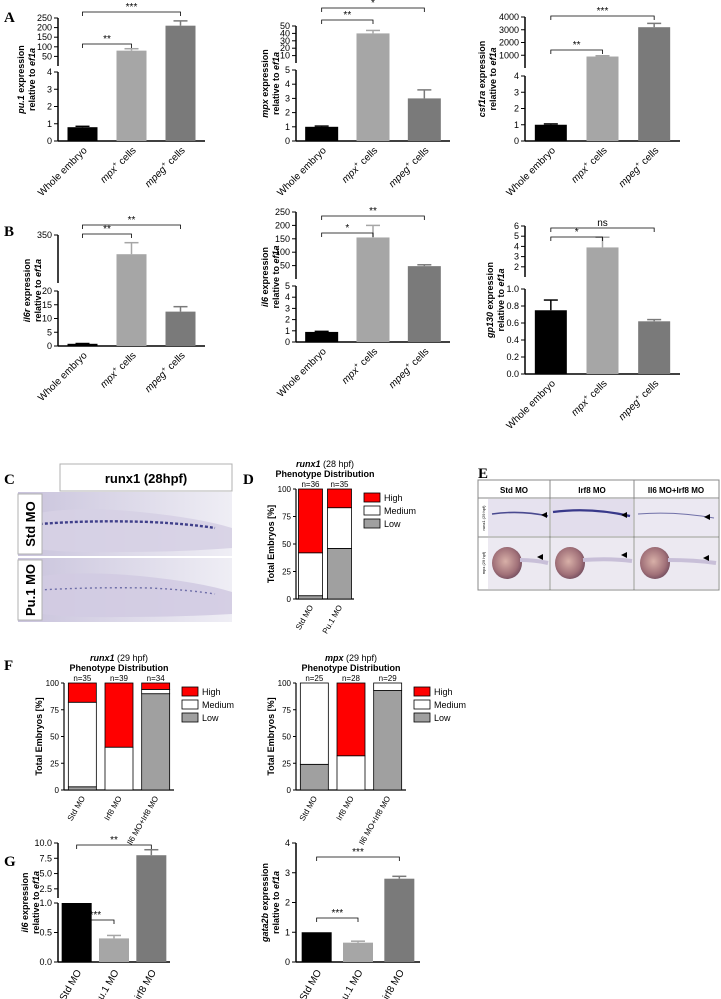 The width and height of the screenshot is (721, 999). Describe the element at coordinates (125, 542) in the screenshot. I see `panel-c-ish: runx1 (28hpf) Std MO Pu.1 MO` at that location.